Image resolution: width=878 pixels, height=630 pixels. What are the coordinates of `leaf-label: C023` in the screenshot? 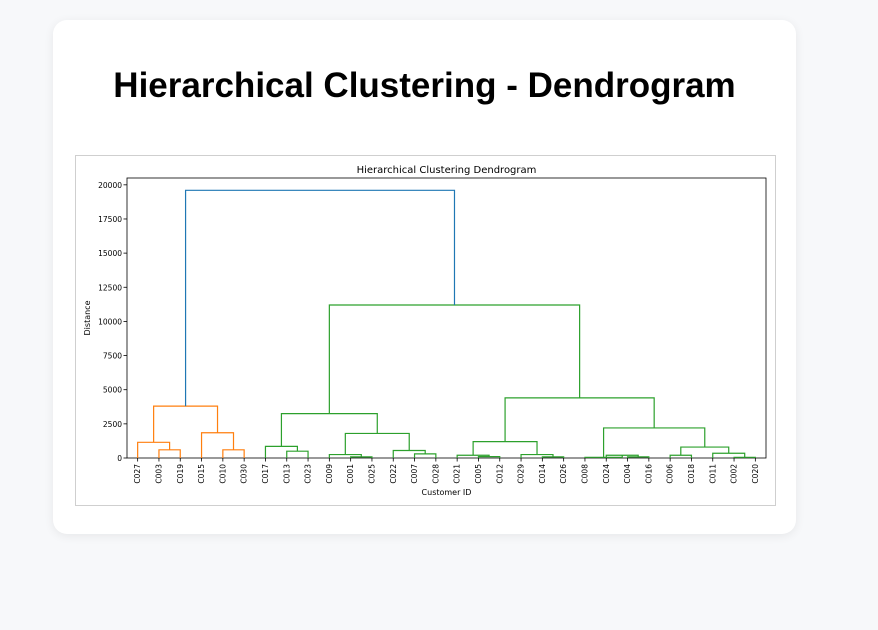 It's located at (308, 474).